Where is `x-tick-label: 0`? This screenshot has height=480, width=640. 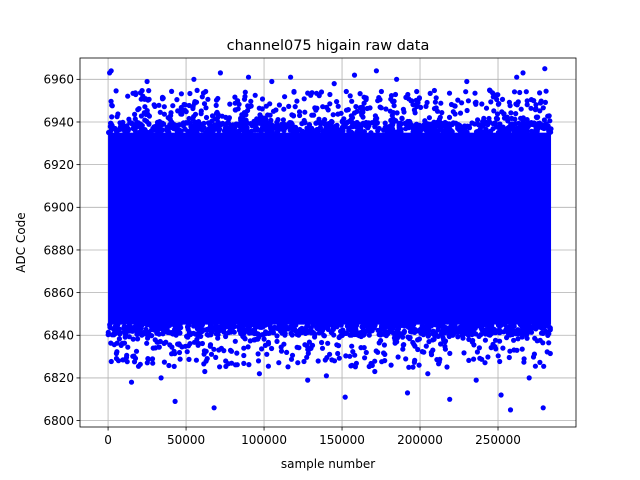
x-tick-label: 0 is located at coordinates (108, 440).